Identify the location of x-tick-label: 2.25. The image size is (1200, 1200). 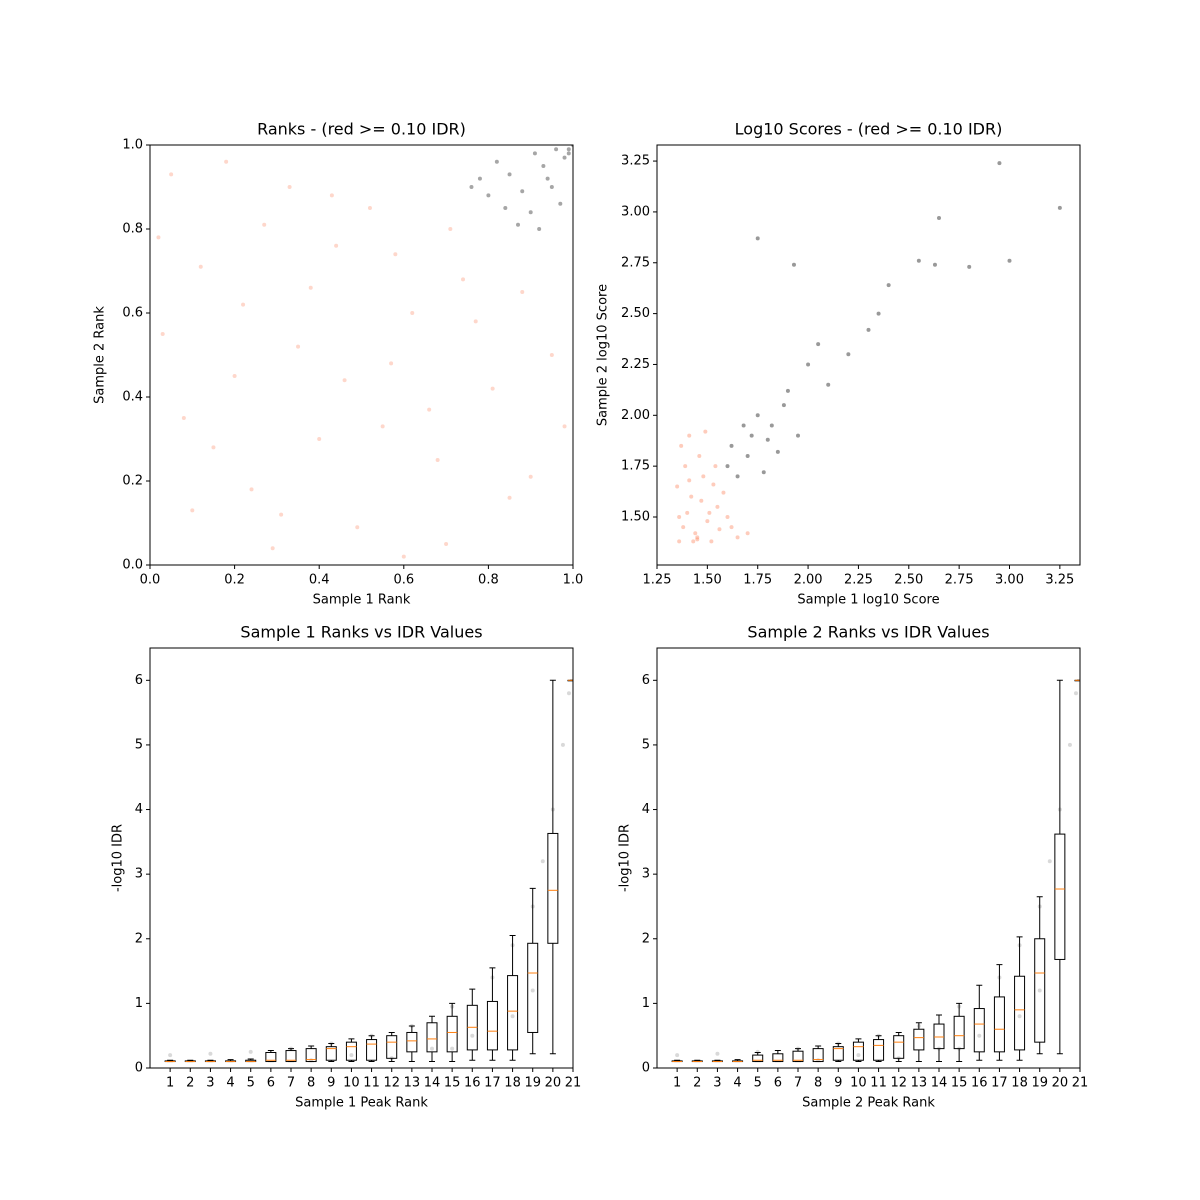
(858, 580).